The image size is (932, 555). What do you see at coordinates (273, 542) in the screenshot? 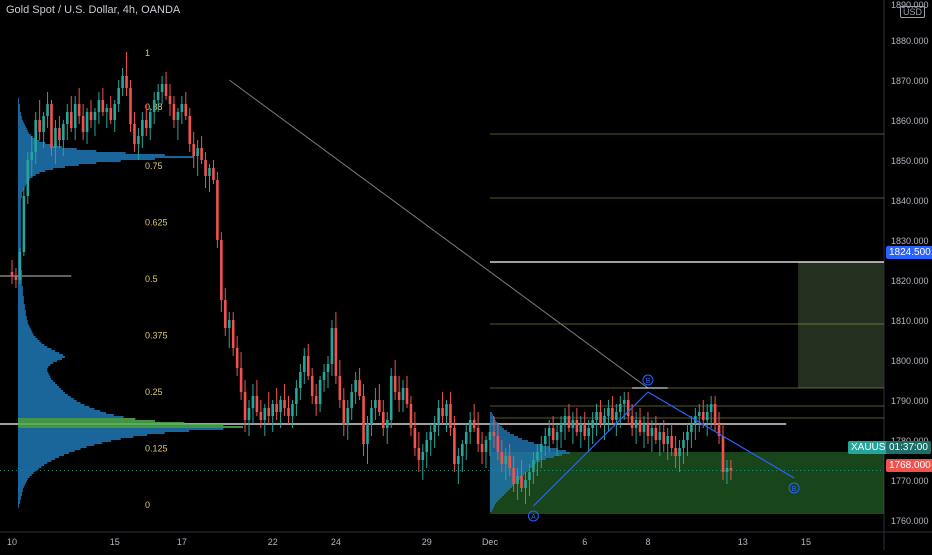
I see `x-tick-label: 22` at bounding box center [273, 542].